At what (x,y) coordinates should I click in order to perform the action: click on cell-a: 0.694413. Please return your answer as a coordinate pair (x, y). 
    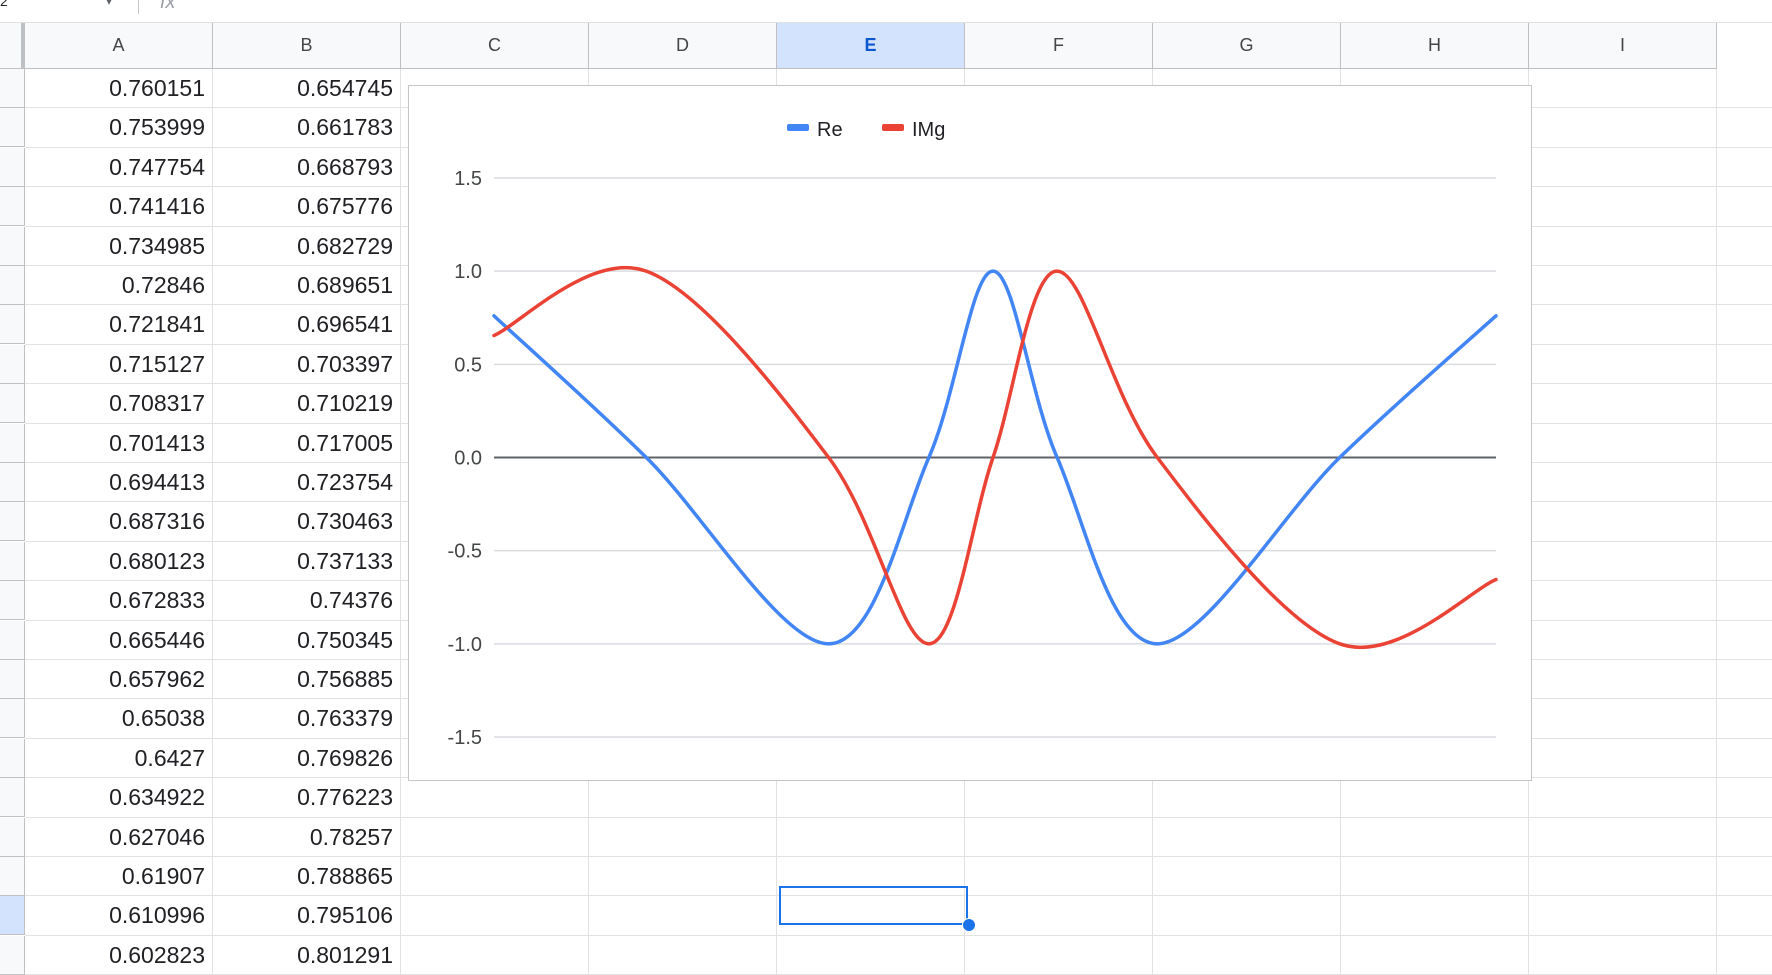
    Looking at the image, I should click on (157, 482).